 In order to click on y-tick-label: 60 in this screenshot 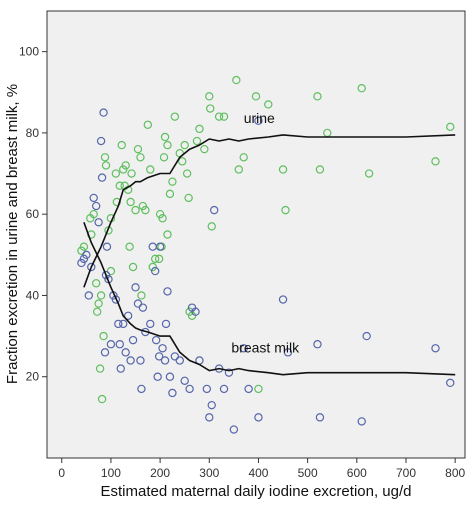, I will do `click(33, 214)`.